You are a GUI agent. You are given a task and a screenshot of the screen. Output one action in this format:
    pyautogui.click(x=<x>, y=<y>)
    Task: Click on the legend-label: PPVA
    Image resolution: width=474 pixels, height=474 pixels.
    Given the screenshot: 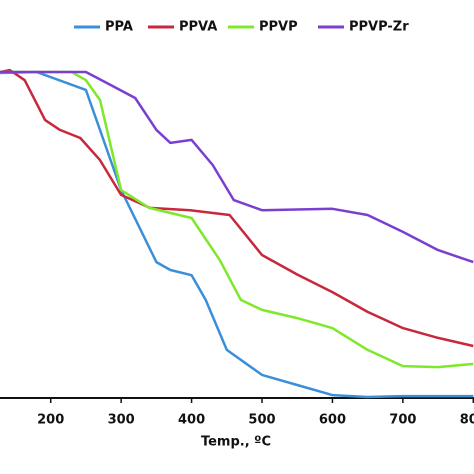 What is the action you would take?
    pyautogui.click(x=198, y=27)
    